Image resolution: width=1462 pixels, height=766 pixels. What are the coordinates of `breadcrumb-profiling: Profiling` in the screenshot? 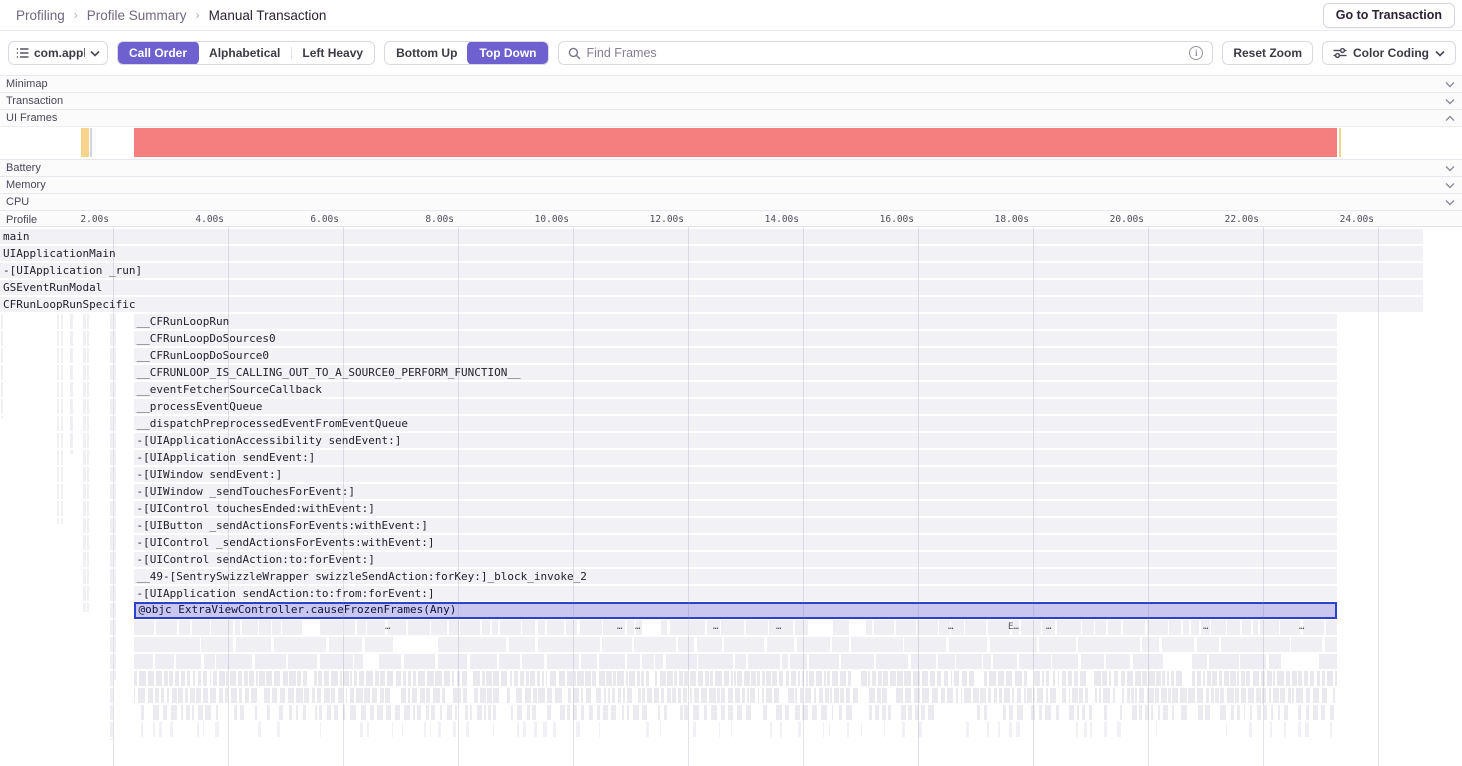 It's located at (40, 15).